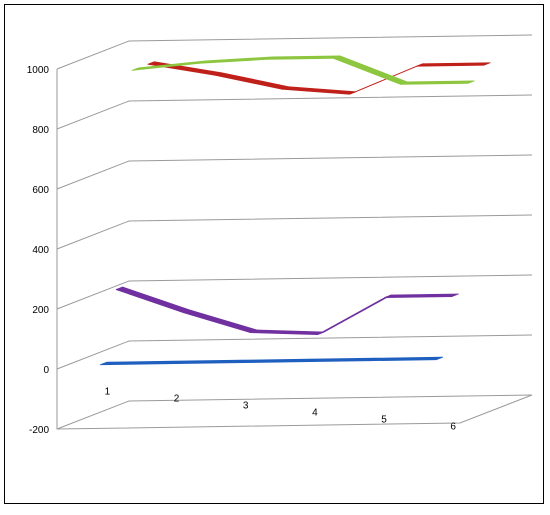 Image resolution: width=550 pixels, height=515 pixels. I want to click on y-tick-label: 0, so click(46, 370).